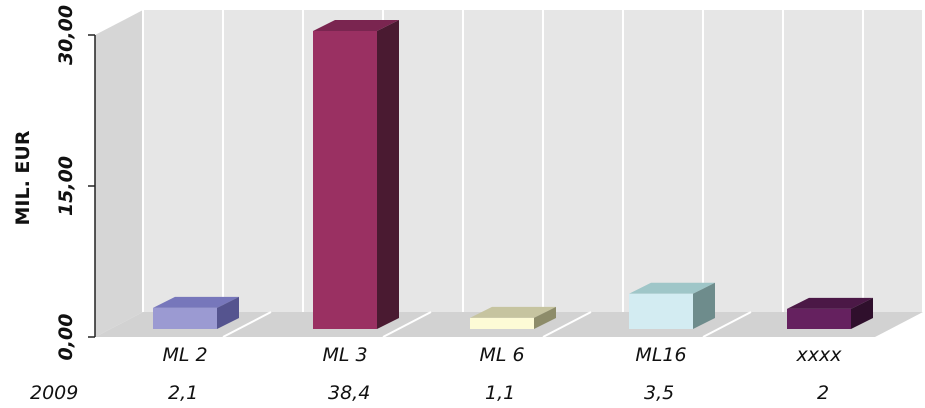 This screenshot has width=925, height=408. What do you see at coordinates (183, 393) in the screenshot?
I see `value-label: 2,1` at bounding box center [183, 393].